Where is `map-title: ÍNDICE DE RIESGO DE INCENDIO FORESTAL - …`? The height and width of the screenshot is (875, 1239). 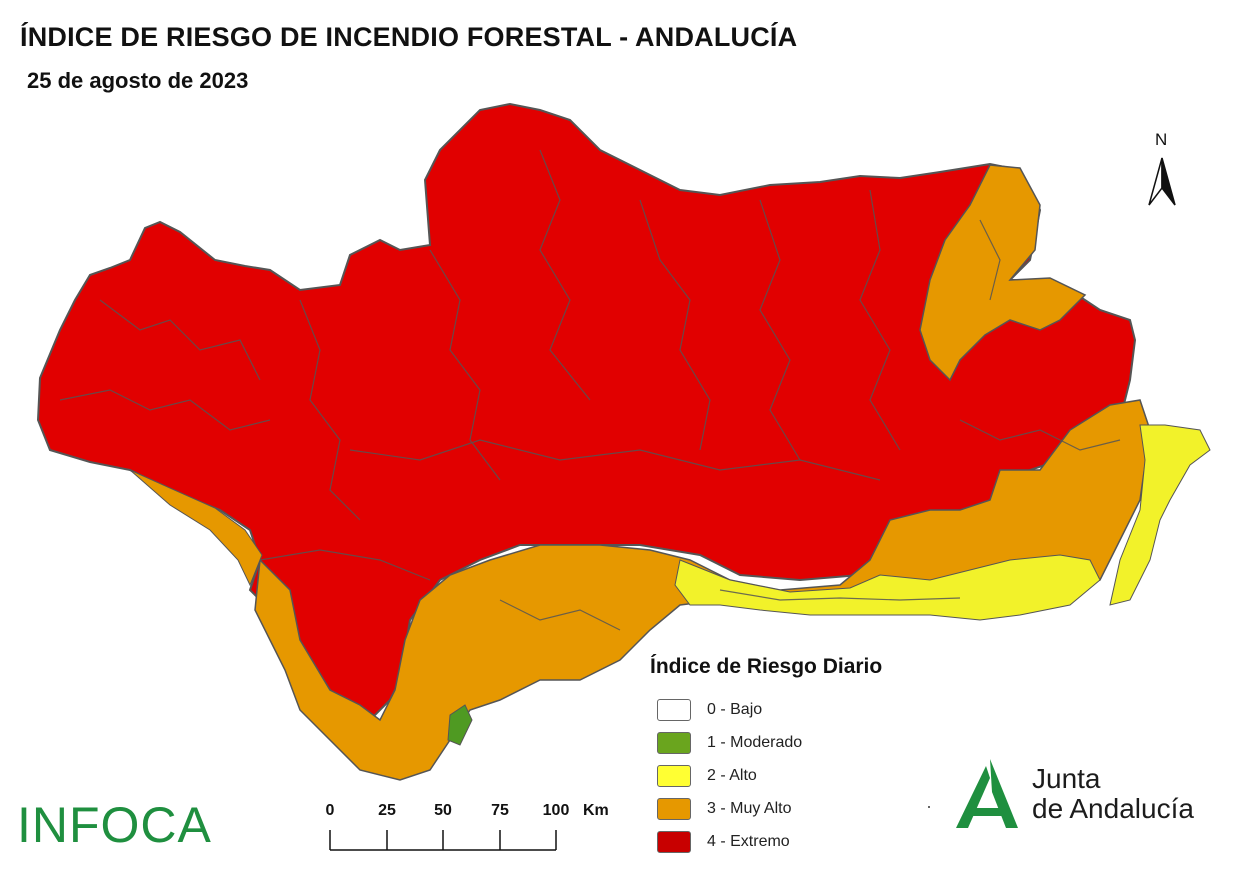
map-title: ÍNDICE DE RIESGO DE INCENDIO FORESTAL - … is located at coordinates (409, 37).